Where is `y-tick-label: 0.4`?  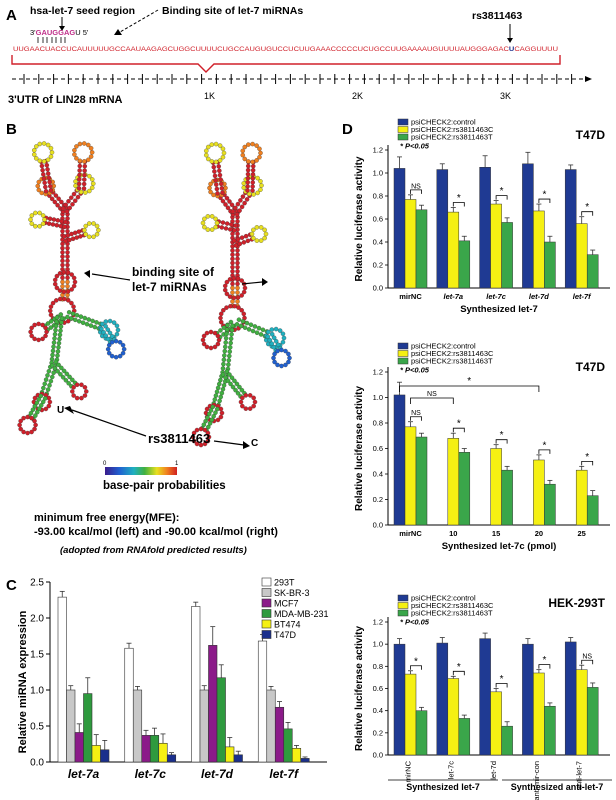
y-tick-label: 0.4 is located at coordinates (378, 710).